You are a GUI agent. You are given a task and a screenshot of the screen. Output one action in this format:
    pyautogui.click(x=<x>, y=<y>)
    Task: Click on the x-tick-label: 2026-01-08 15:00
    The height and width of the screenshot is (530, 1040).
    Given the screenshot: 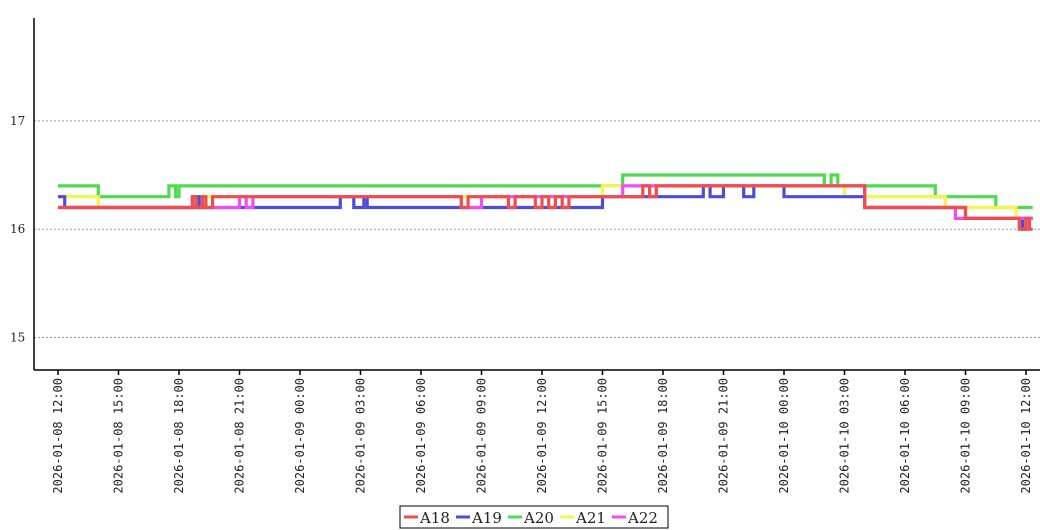 What is the action you would take?
    pyautogui.click(x=119, y=436)
    